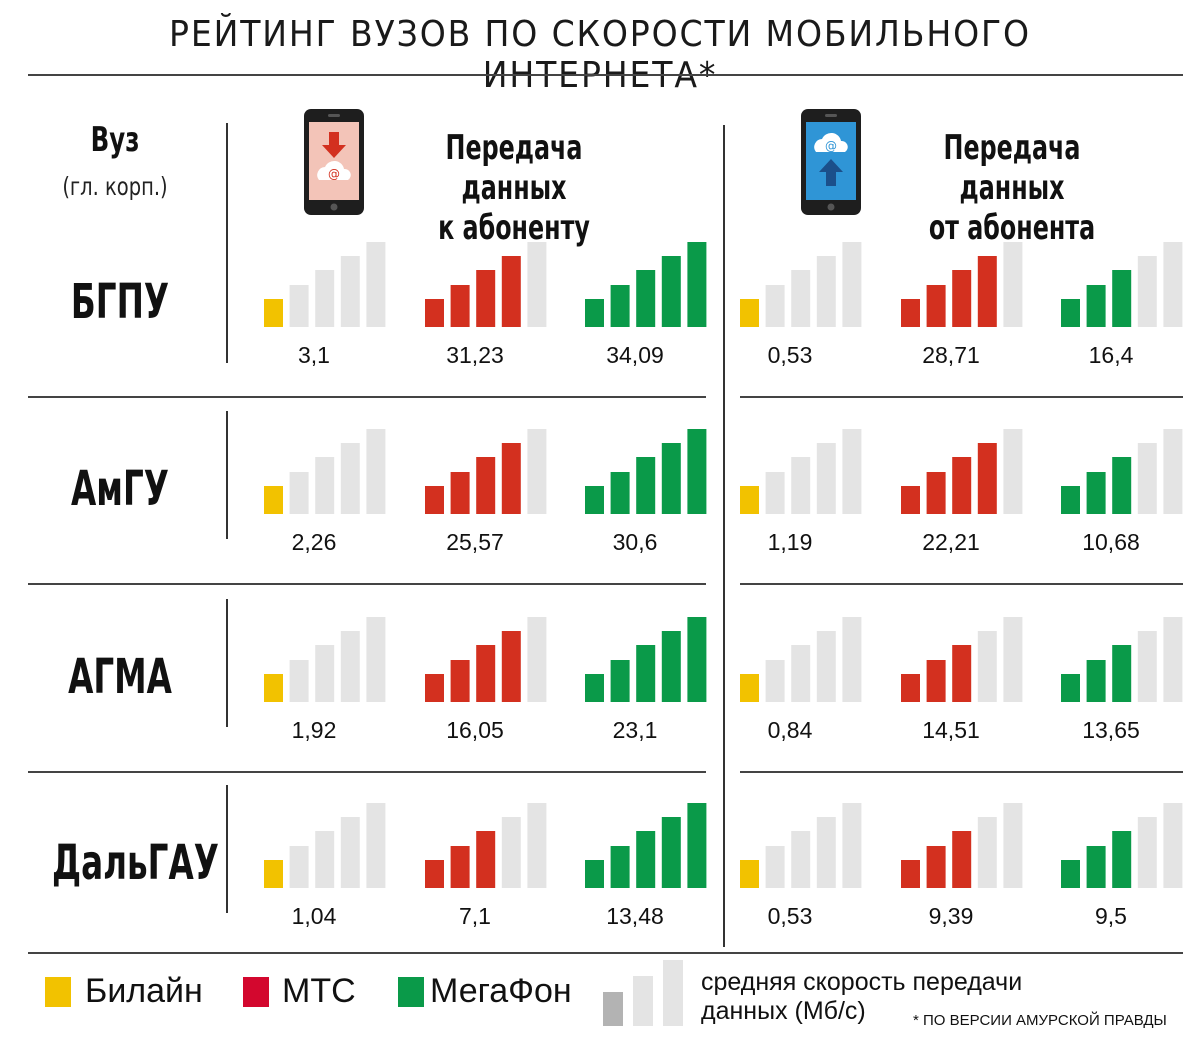  What do you see at coordinates (801, 845) in the screenshot?
I see `signal-bars-upload-beeline-row4` at bounding box center [801, 845].